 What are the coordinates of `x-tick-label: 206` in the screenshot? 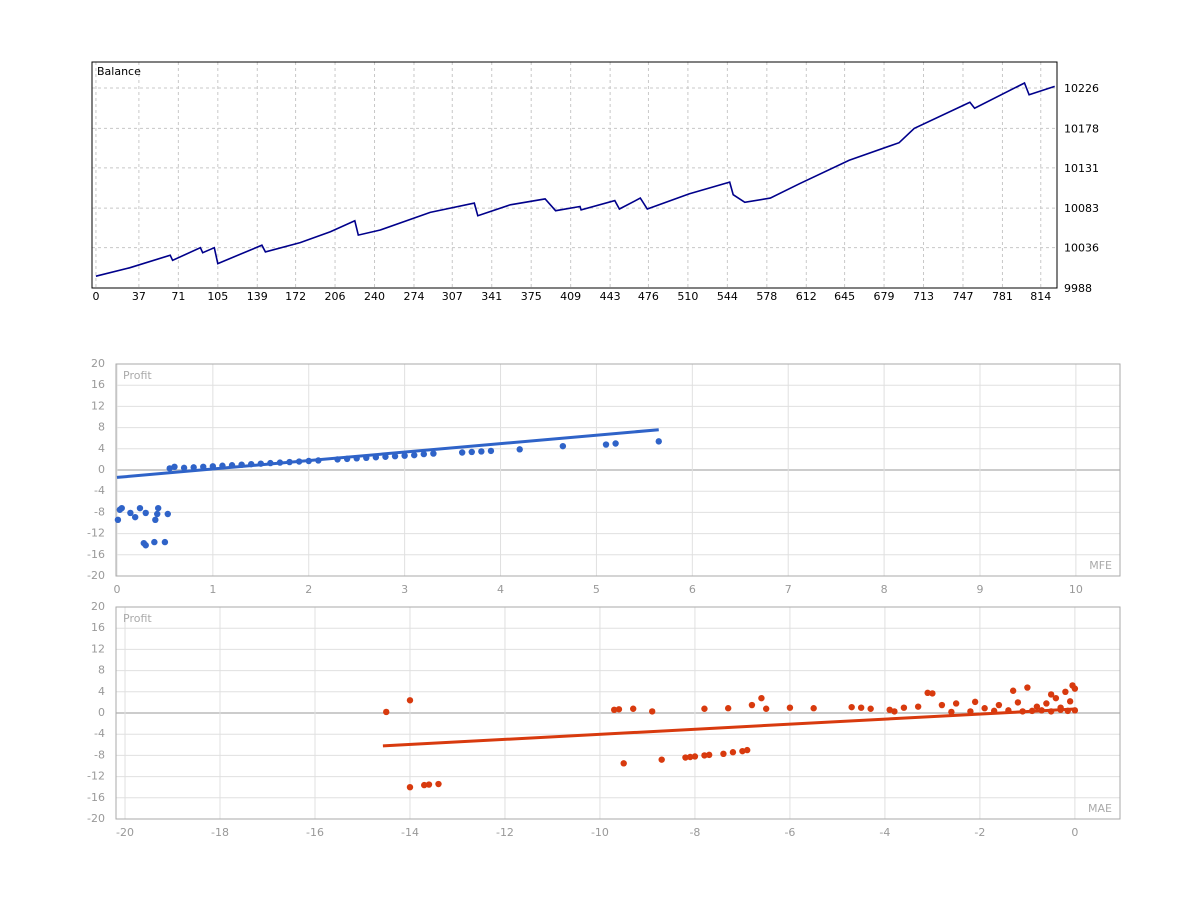 It's located at (335, 296).